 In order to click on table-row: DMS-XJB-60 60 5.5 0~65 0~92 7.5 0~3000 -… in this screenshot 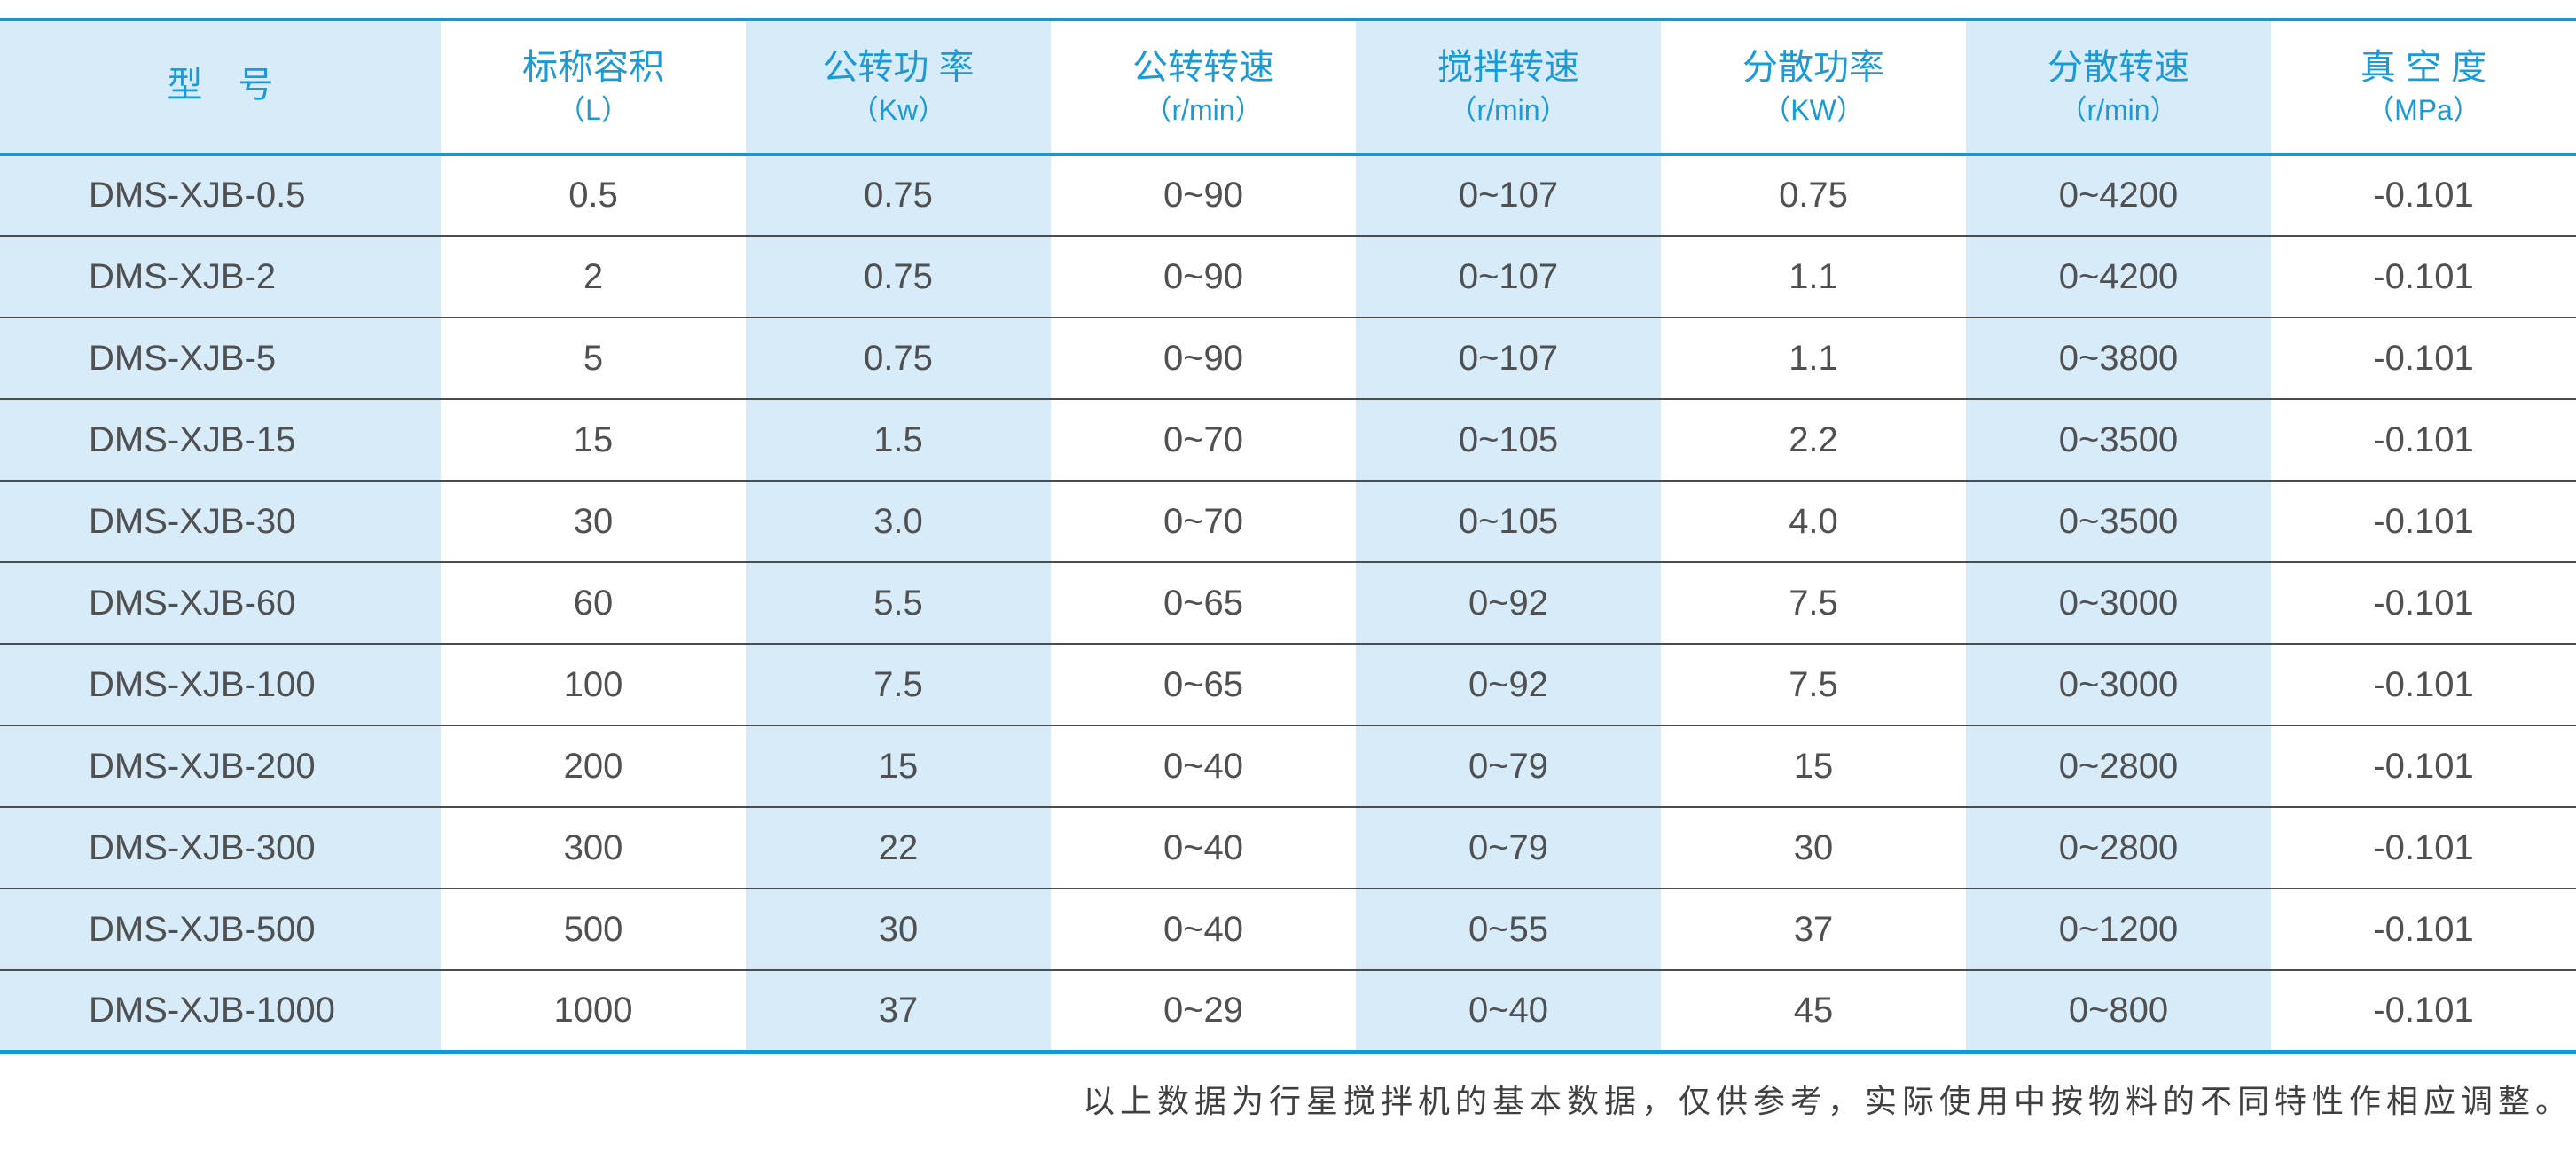, I will do `click(1288, 603)`.